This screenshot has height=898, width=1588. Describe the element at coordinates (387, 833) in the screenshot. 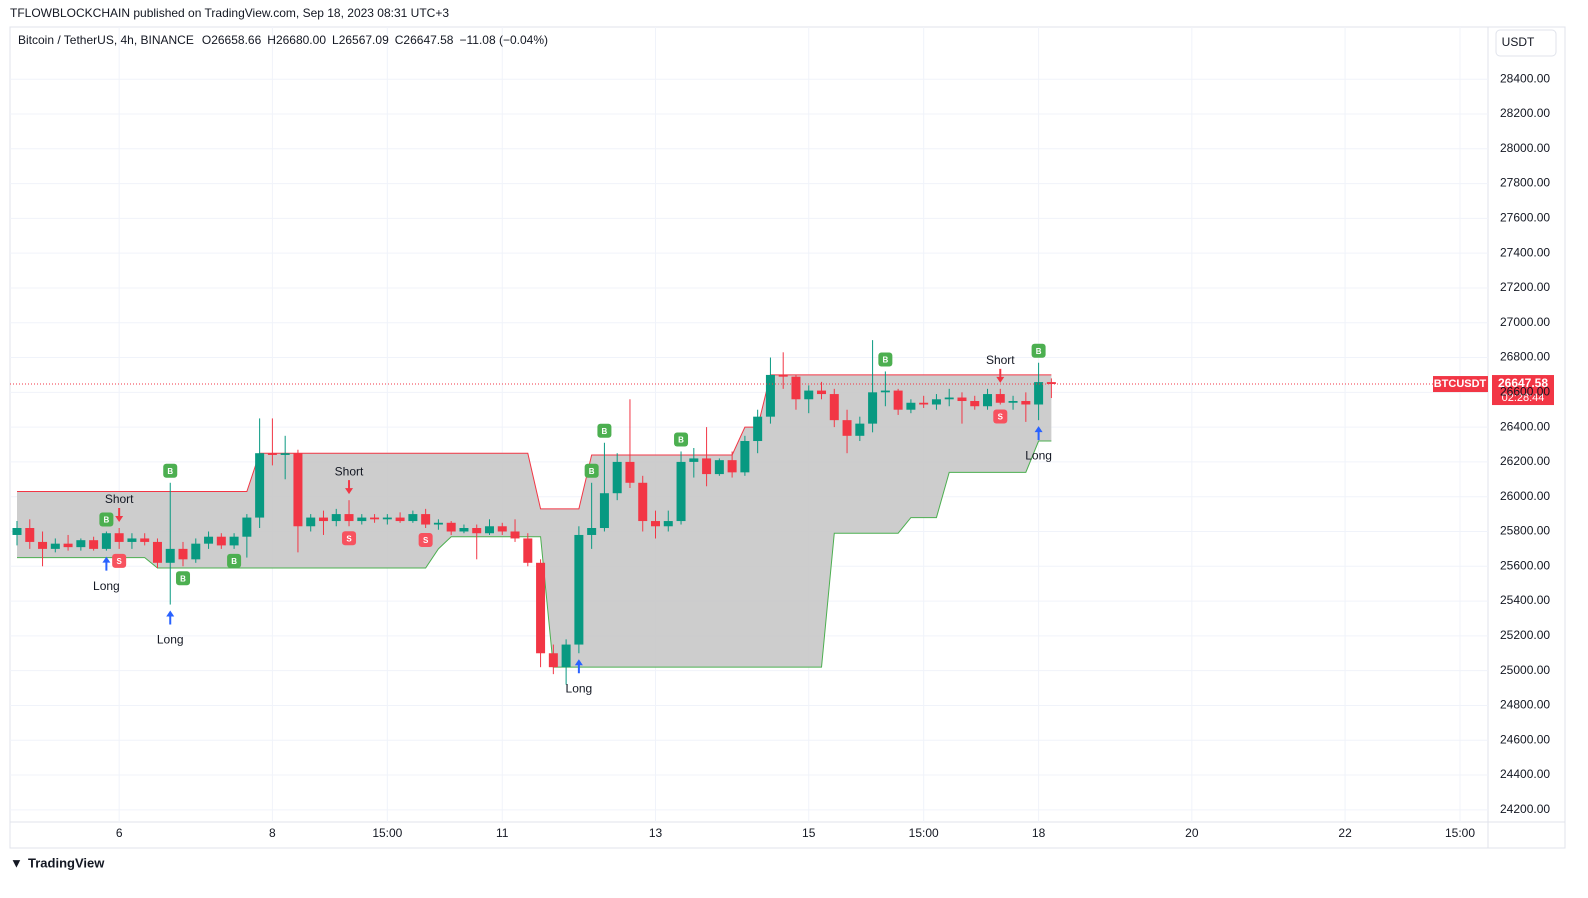

I see `x-tick-label: 15:00` at that location.